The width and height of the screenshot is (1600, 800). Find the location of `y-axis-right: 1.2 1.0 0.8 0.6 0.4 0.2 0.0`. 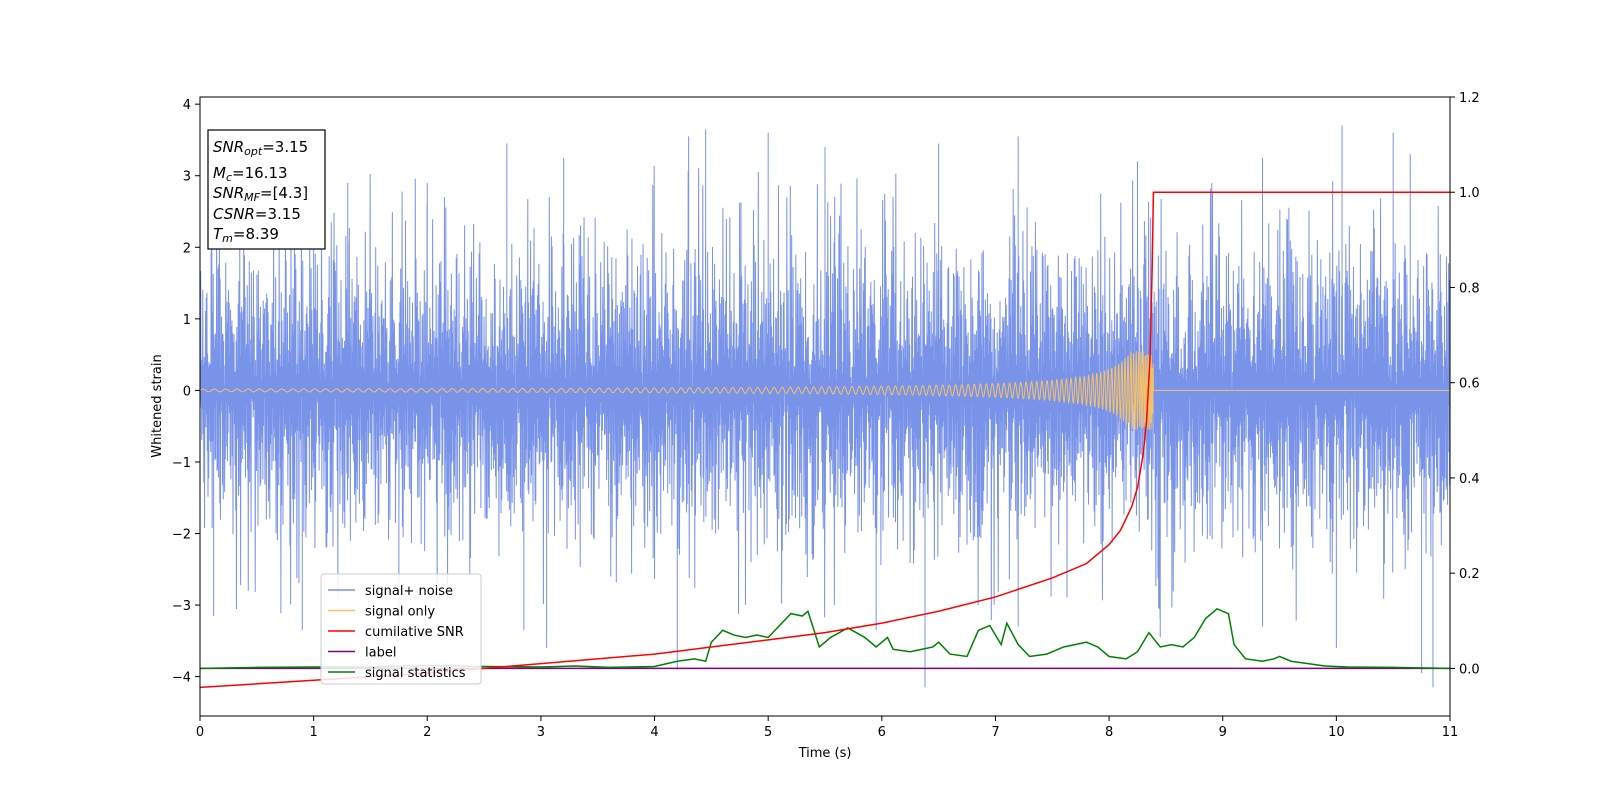

y-axis-right: 1.2 1.0 0.8 0.6 0.4 0.2 0.0 is located at coordinates (1465, 384).